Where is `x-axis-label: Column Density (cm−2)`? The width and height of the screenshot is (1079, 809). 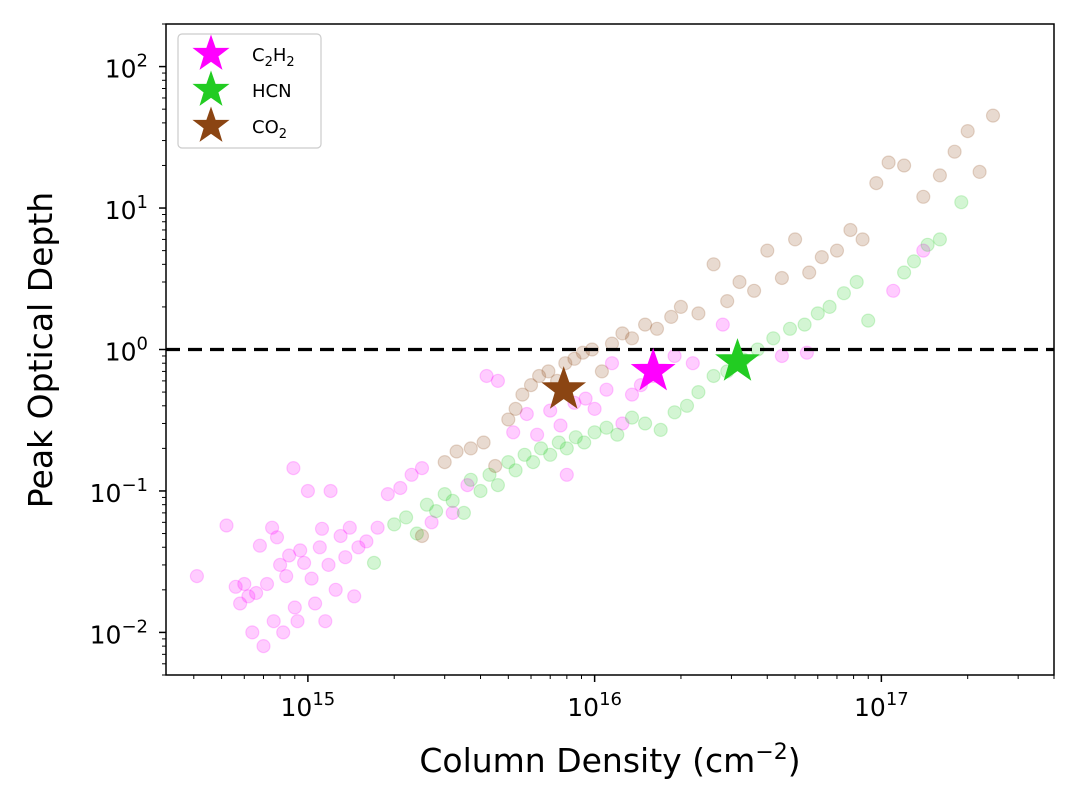 x-axis-label: Column Density (cm−2) is located at coordinates (609, 760).